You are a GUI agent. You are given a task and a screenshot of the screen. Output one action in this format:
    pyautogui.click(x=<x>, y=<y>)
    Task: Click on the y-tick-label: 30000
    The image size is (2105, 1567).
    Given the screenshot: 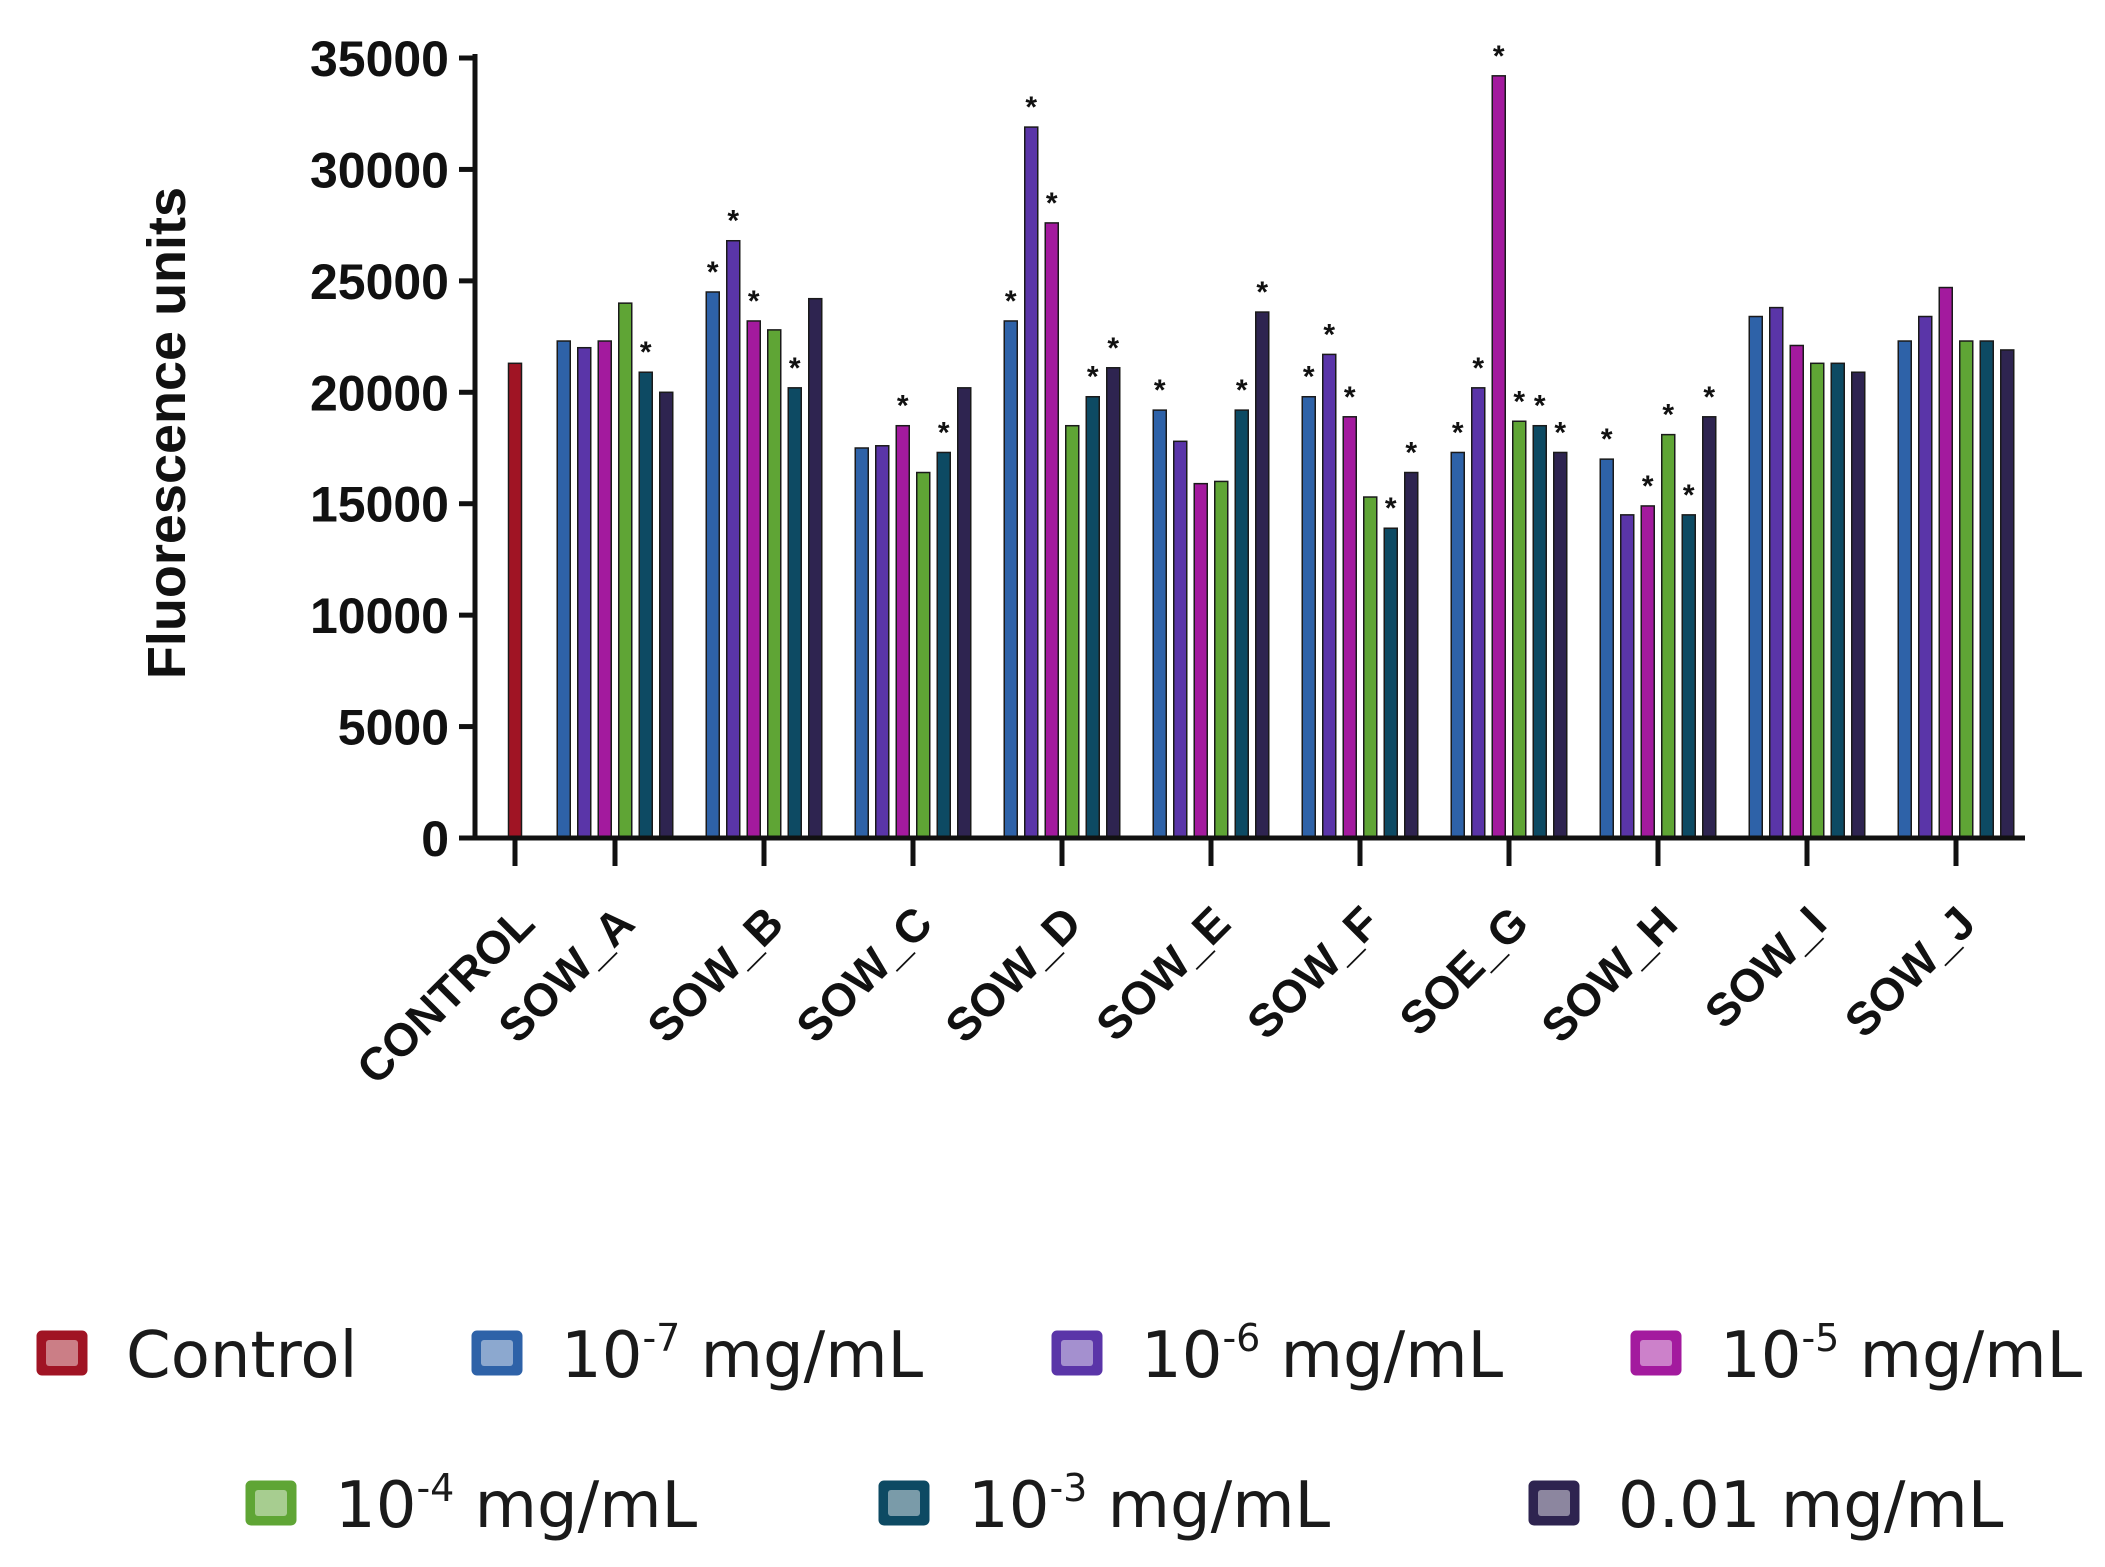 What is the action you would take?
    pyautogui.click(x=379, y=170)
    